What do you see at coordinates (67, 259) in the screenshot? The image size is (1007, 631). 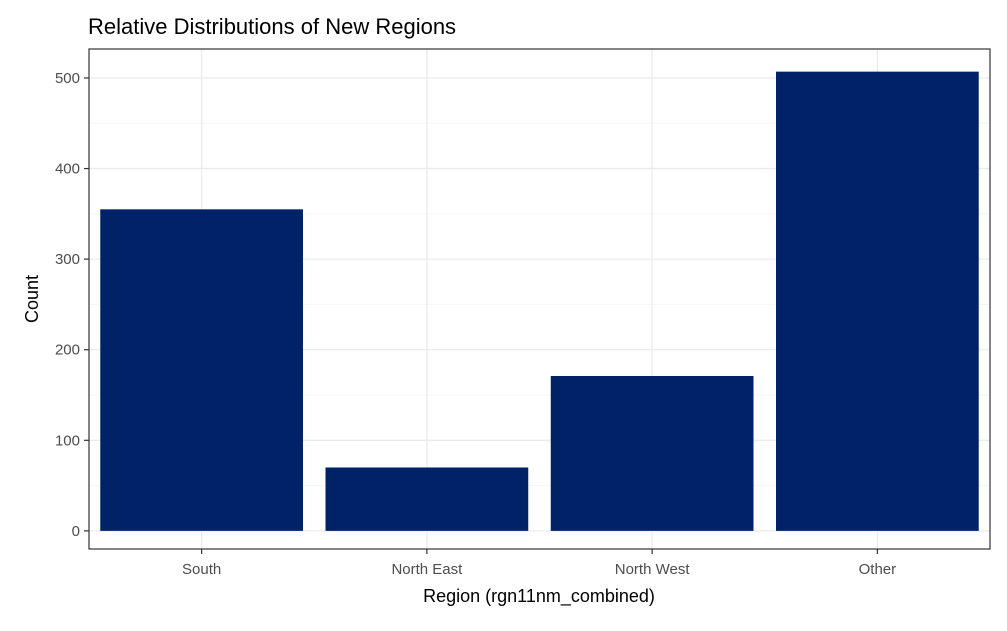 I see `y-tick-label: 300` at bounding box center [67, 259].